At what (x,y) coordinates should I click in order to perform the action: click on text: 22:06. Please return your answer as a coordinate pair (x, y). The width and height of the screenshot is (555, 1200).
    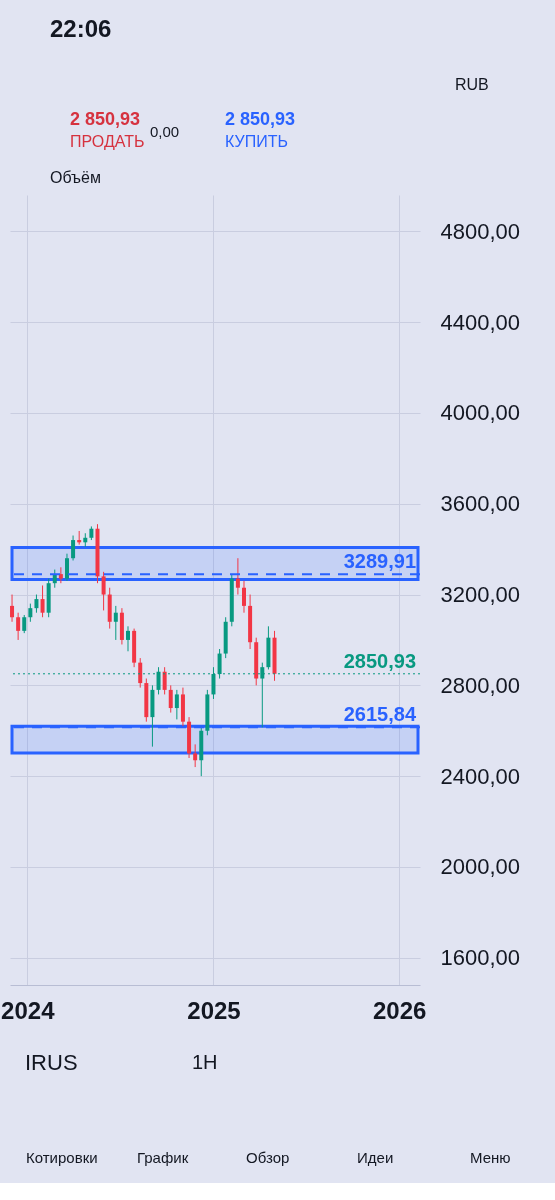
    Looking at the image, I should click on (81, 28).